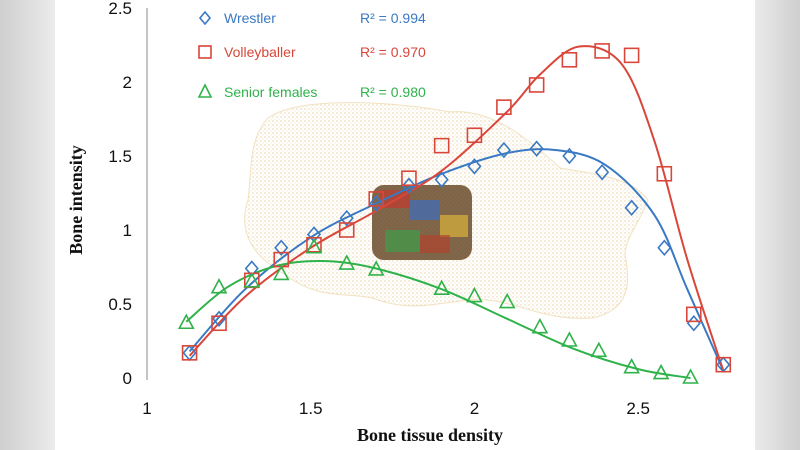  Describe the element at coordinates (146, 408) in the screenshot. I see `x-tick-label: 1` at that location.